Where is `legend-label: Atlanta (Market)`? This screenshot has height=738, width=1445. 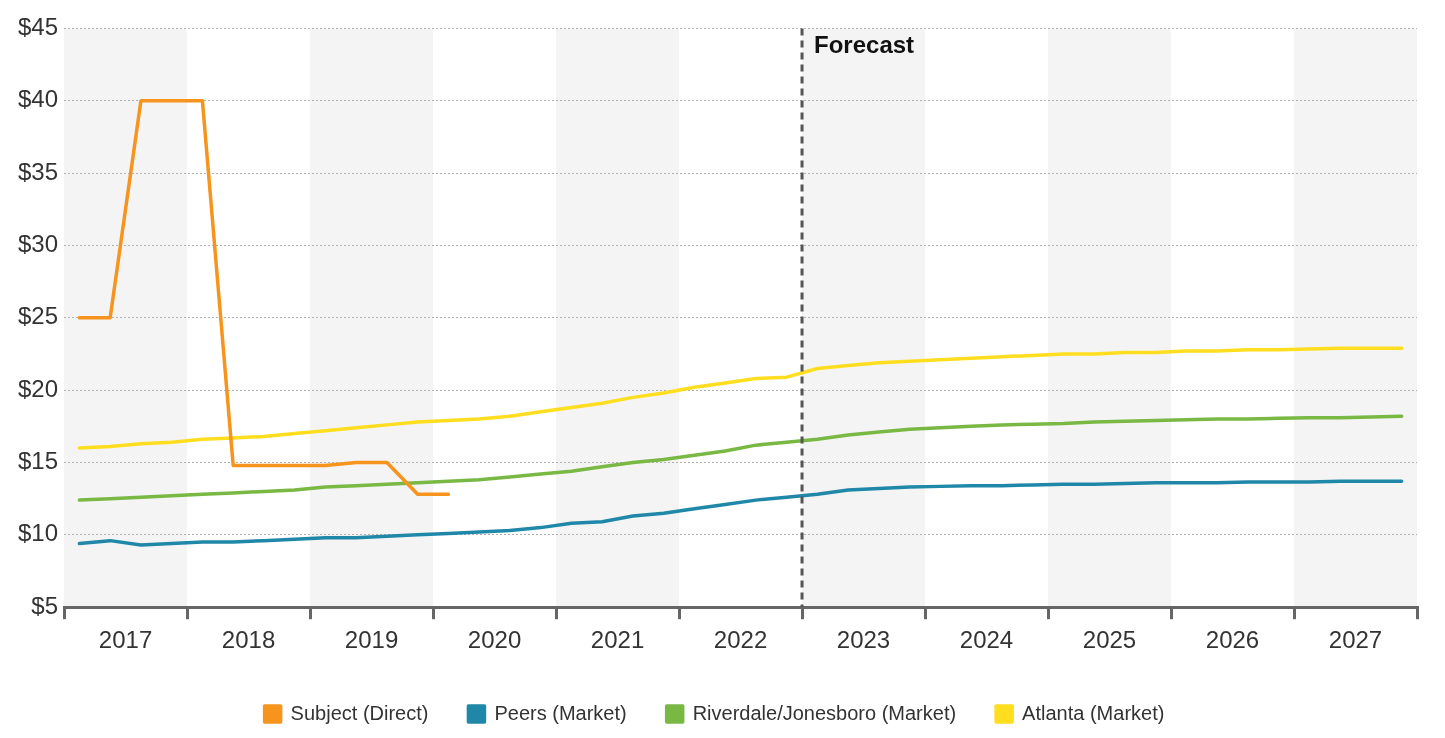 legend-label: Atlanta (Market) is located at coordinates (1093, 712).